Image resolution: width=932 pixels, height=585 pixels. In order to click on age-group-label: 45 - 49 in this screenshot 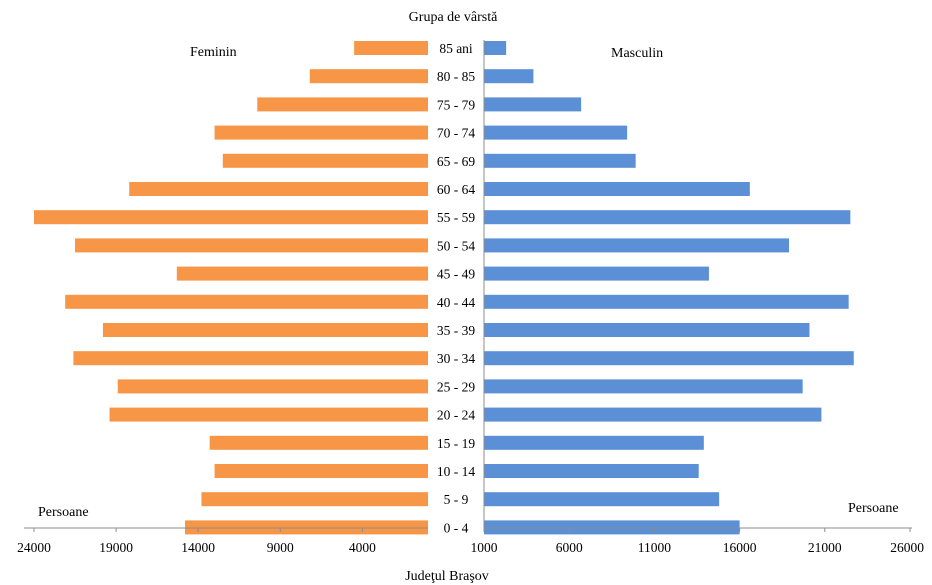, I will do `click(456, 274)`.